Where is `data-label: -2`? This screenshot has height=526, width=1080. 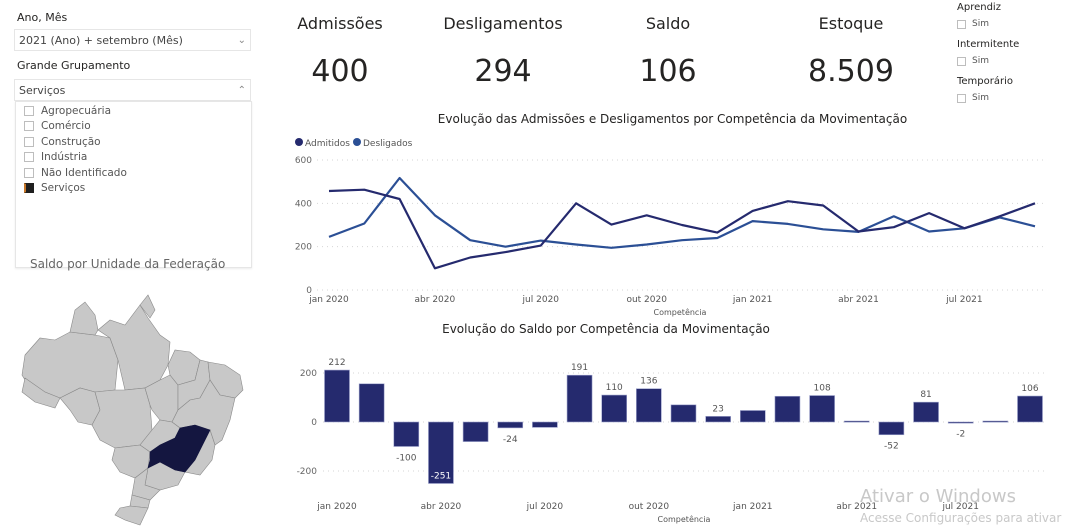 data-label: -2 is located at coordinates (960, 434).